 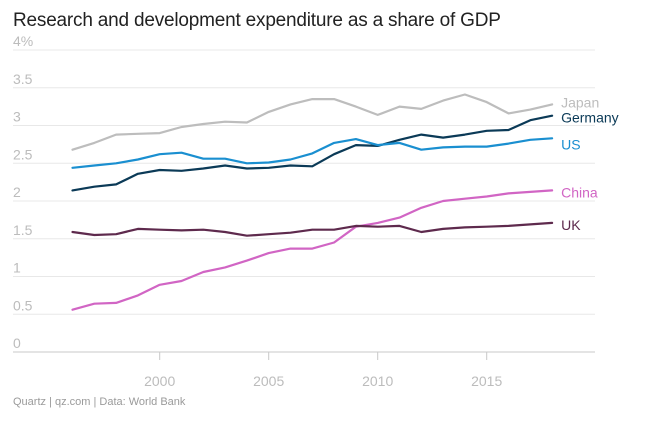 I want to click on y-tick-label: 1.5, so click(x=23, y=230).